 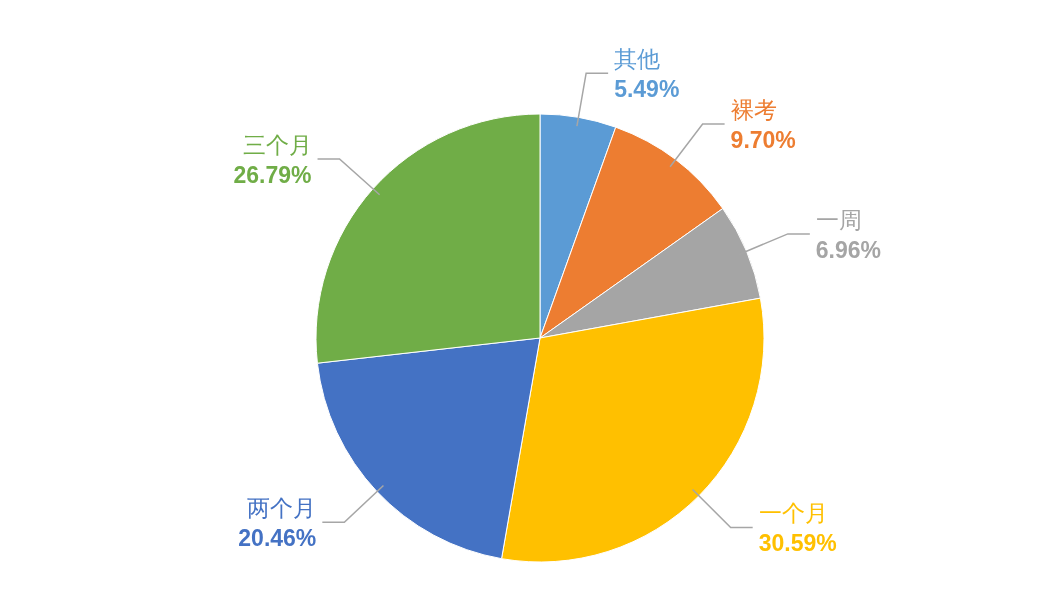 I want to click on data-label: 20.46%, so click(x=277, y=538).